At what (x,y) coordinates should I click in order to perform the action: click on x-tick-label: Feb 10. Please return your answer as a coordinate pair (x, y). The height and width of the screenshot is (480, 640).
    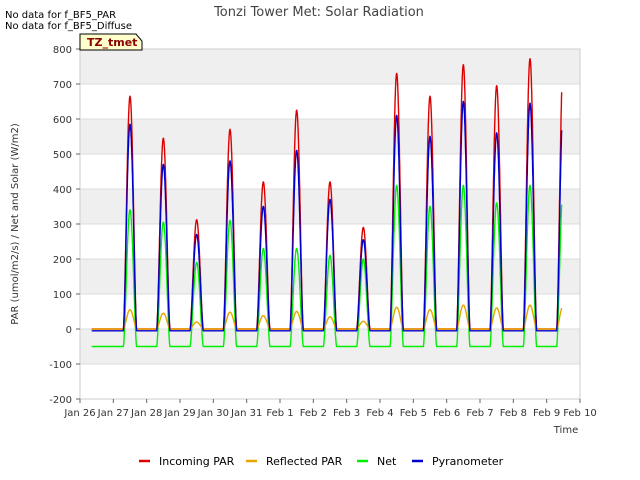
    Looking at the image, I should click on (580, 413).